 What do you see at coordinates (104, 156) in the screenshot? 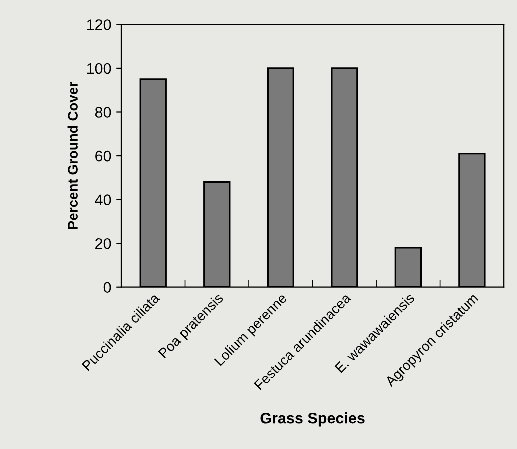
I see `y-tick-label: 60` at bounding box center [104, 156].